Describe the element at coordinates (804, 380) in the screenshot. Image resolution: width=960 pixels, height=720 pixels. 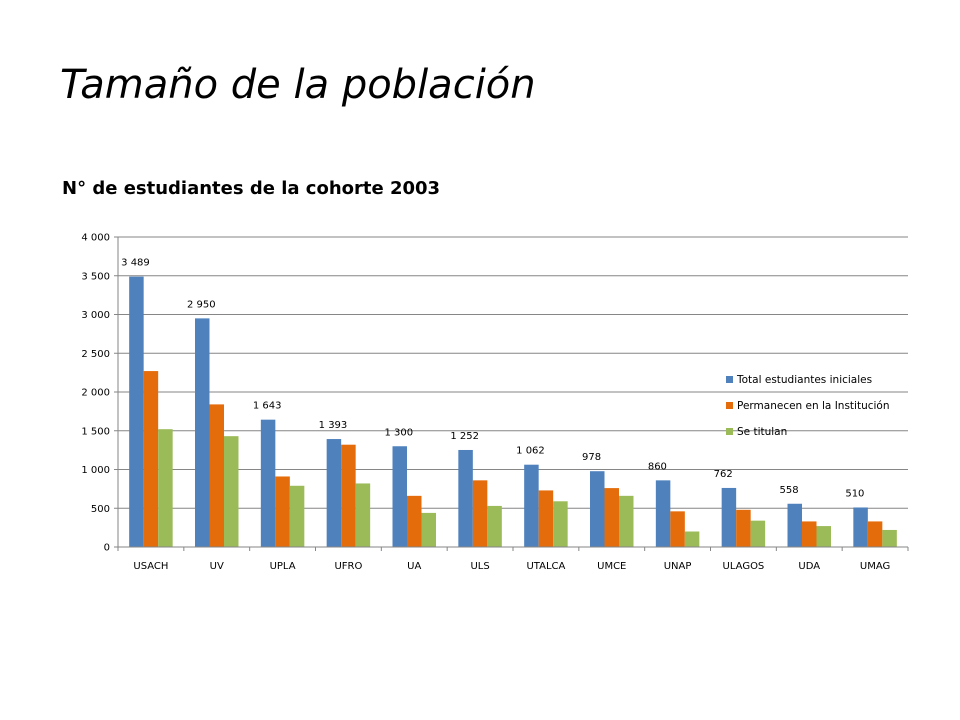
I see `legend-label: Total estudiantes iniciales` at that location.